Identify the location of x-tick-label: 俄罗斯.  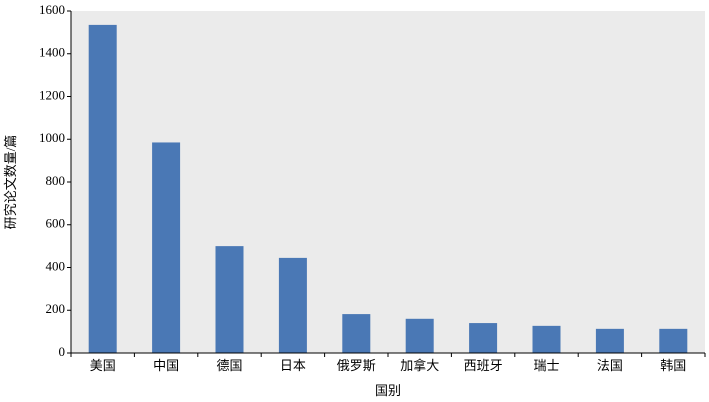
(356, 365).